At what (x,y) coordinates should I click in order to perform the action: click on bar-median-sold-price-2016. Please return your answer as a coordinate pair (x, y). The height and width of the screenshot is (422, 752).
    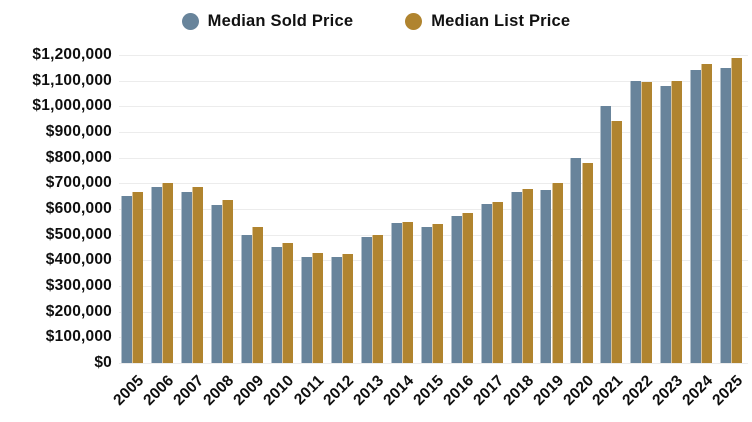
    Looking at the image, I should click on (456, 289).